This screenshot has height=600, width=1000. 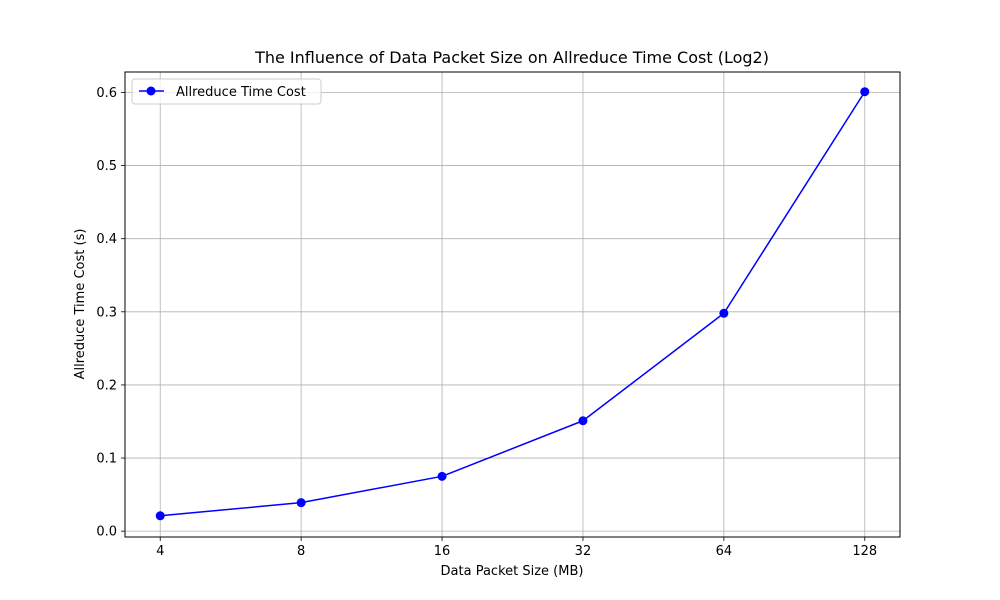 What do you see at coordinates (106, 459) in the screenshot?
I see `y-tick-label: 0.1` at bounding box center [106, 459].